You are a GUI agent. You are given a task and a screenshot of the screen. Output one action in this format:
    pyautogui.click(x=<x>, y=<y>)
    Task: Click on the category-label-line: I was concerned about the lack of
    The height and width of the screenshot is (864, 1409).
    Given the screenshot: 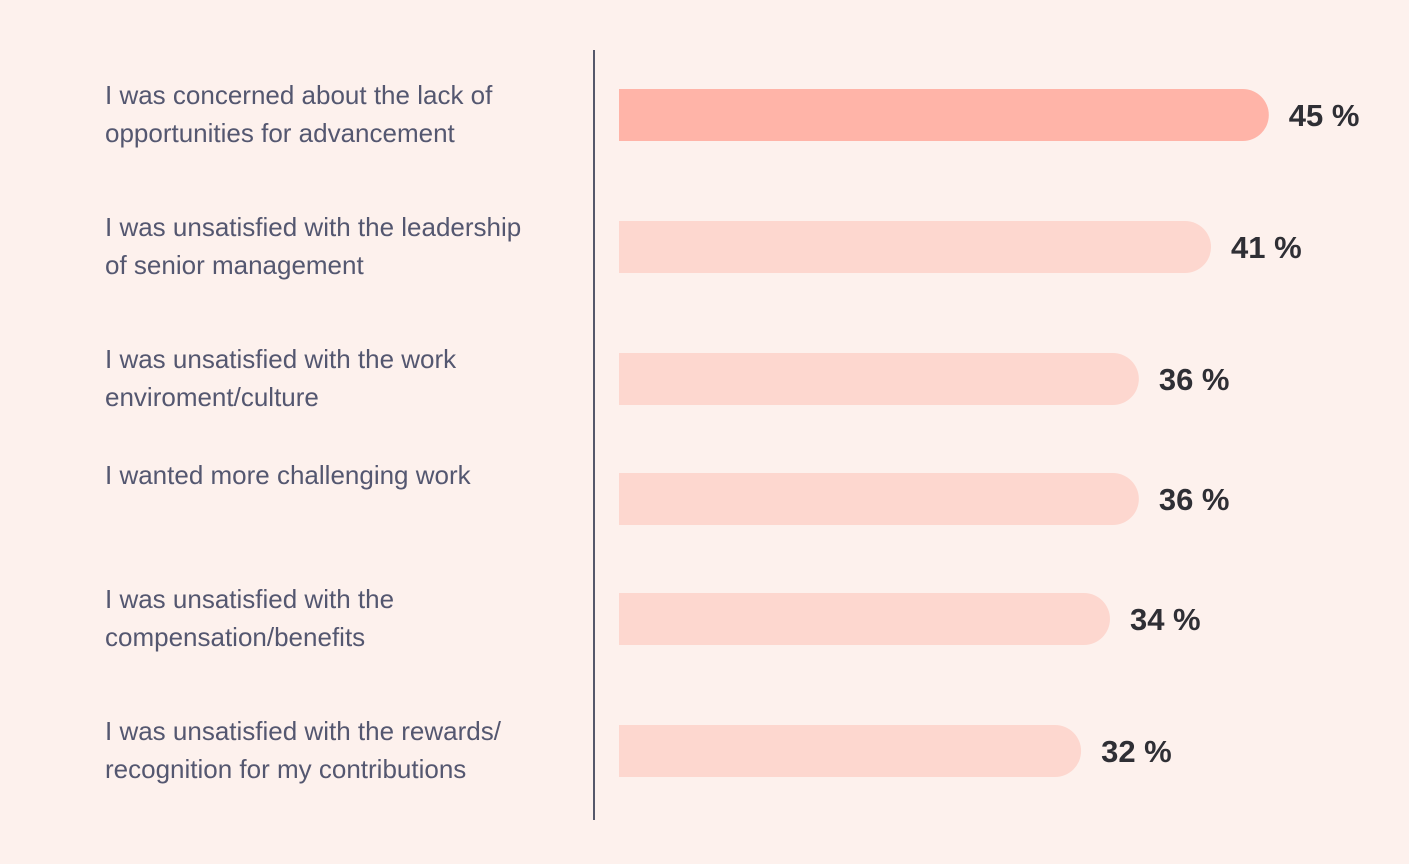 What is the action you would take?
    pyautogui.click(x=299, y=95)
    